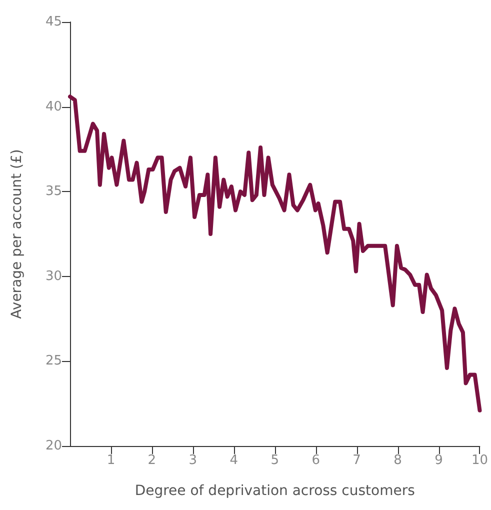  Describe the element at coordinates (234, 460) in the screenshot. I see `x-tick-label: 4` at that location.